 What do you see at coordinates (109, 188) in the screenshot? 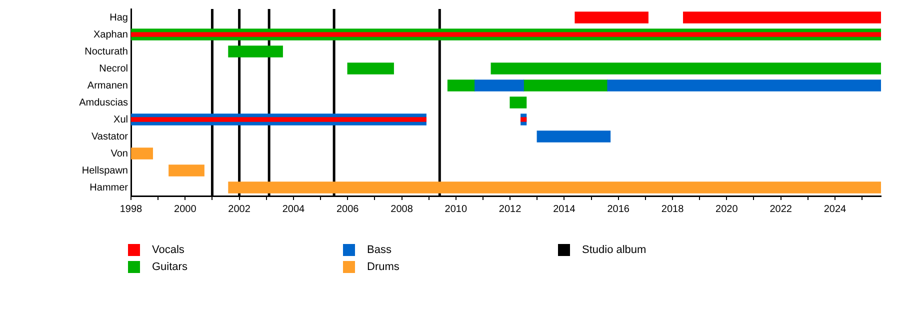
I see `y-tick-label: Hammer` at bounding box center [109, 188].